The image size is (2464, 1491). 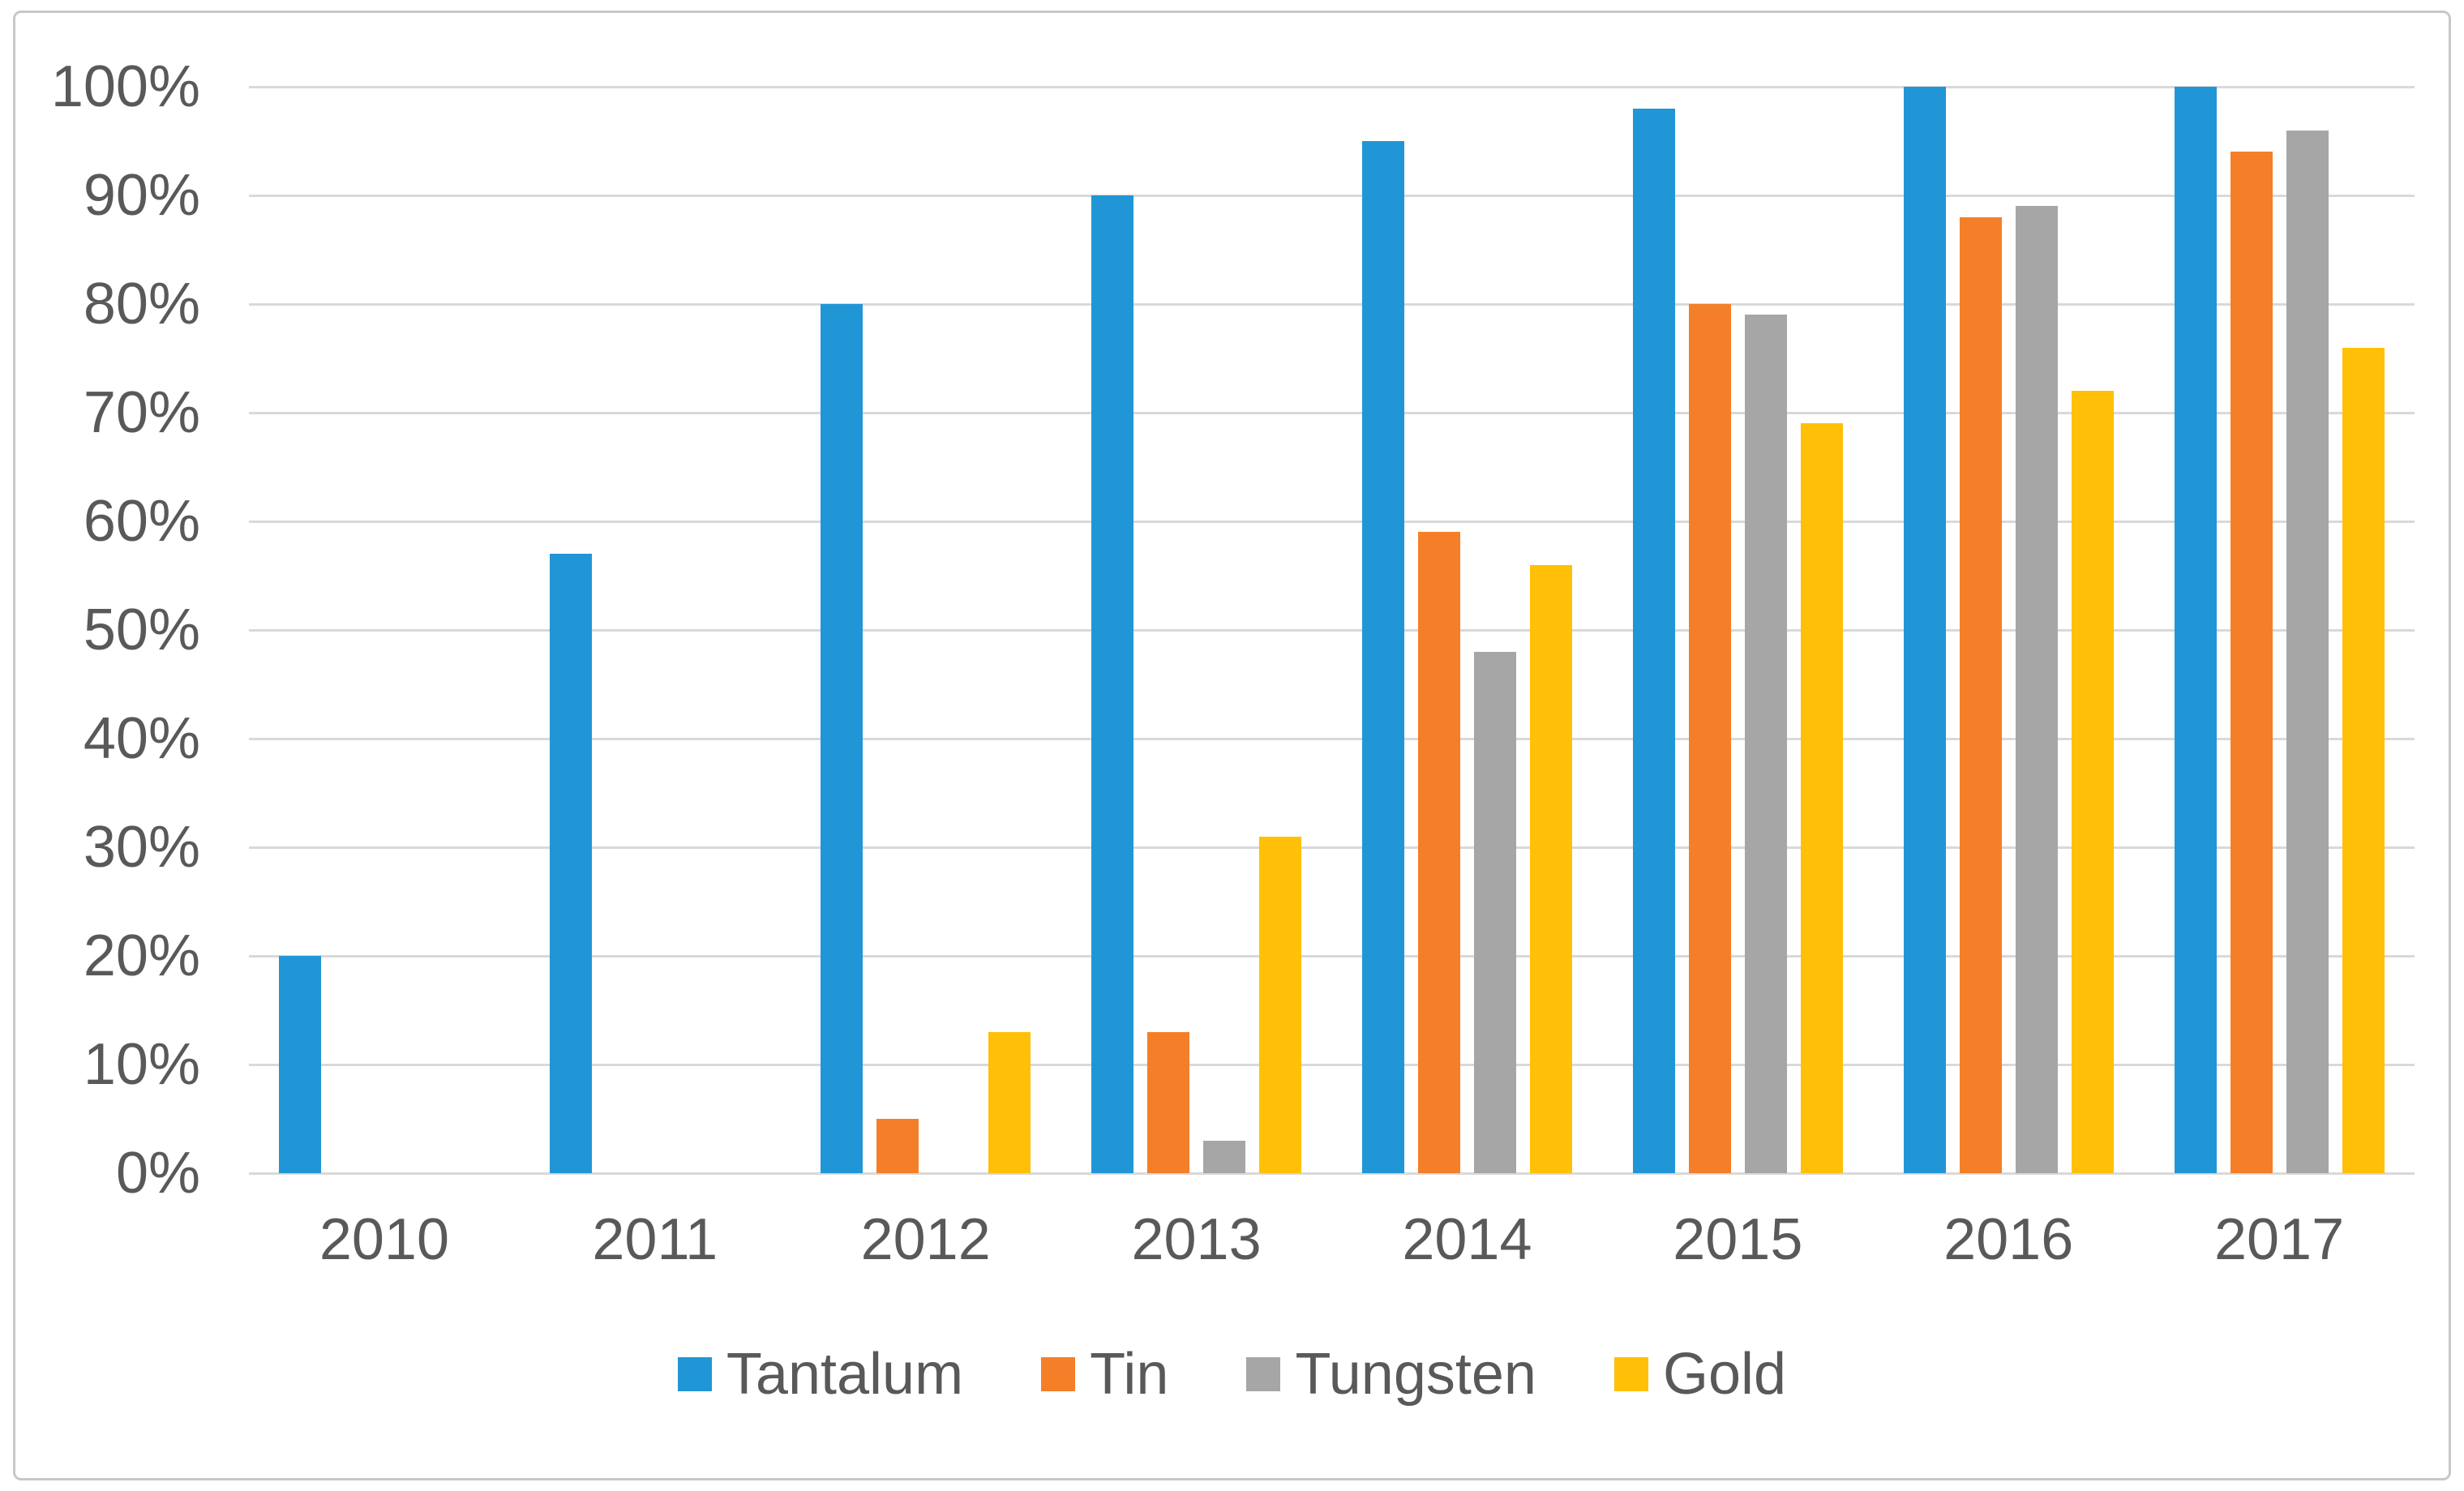 I want to click on x-axis-label-2012: 2012, so click(x=925, y=1239).